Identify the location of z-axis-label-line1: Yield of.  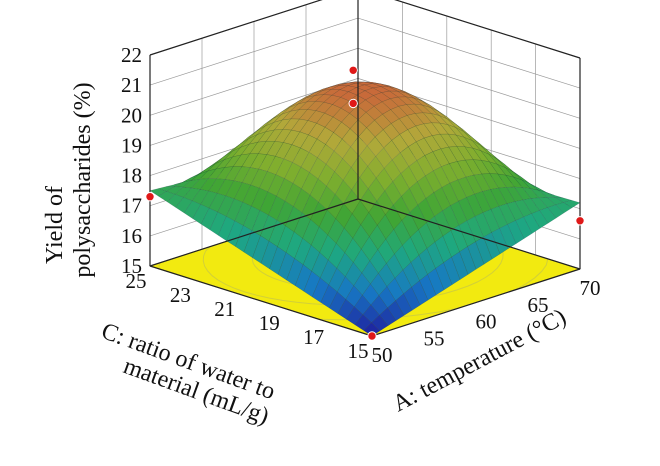
(55, 225).